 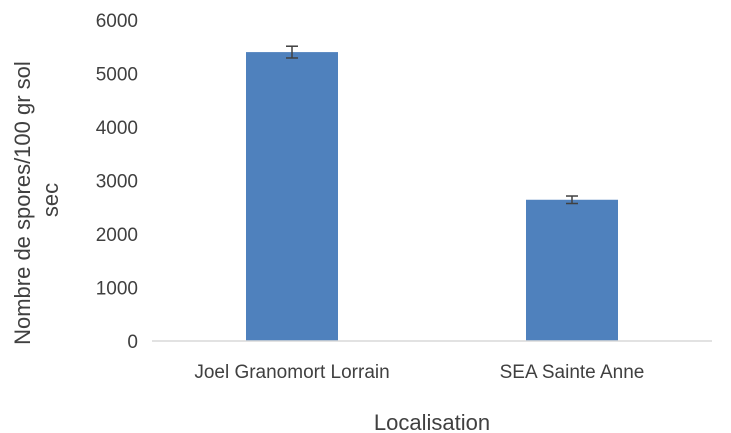 What do you see at coordinates (432, 421) in the screenshot?
I see `x-axis-title: Localisation` at bounding box center [432, 421].